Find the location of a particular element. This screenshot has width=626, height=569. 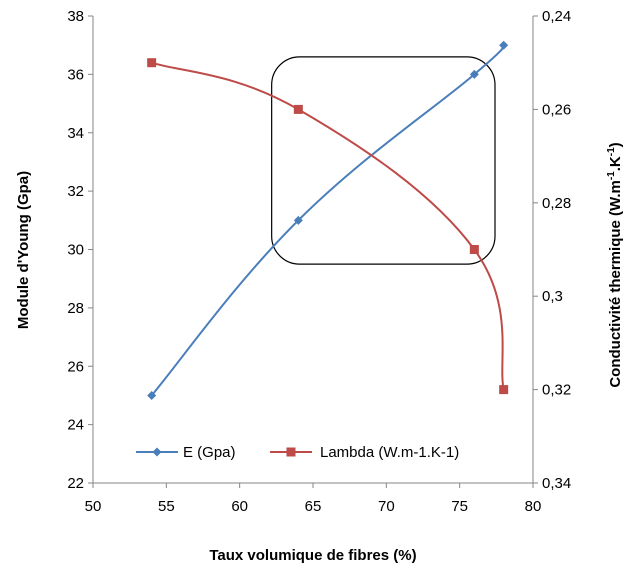

y-right-title-main: Conductivité thermique (W.m is located at coordinates (615, 284).